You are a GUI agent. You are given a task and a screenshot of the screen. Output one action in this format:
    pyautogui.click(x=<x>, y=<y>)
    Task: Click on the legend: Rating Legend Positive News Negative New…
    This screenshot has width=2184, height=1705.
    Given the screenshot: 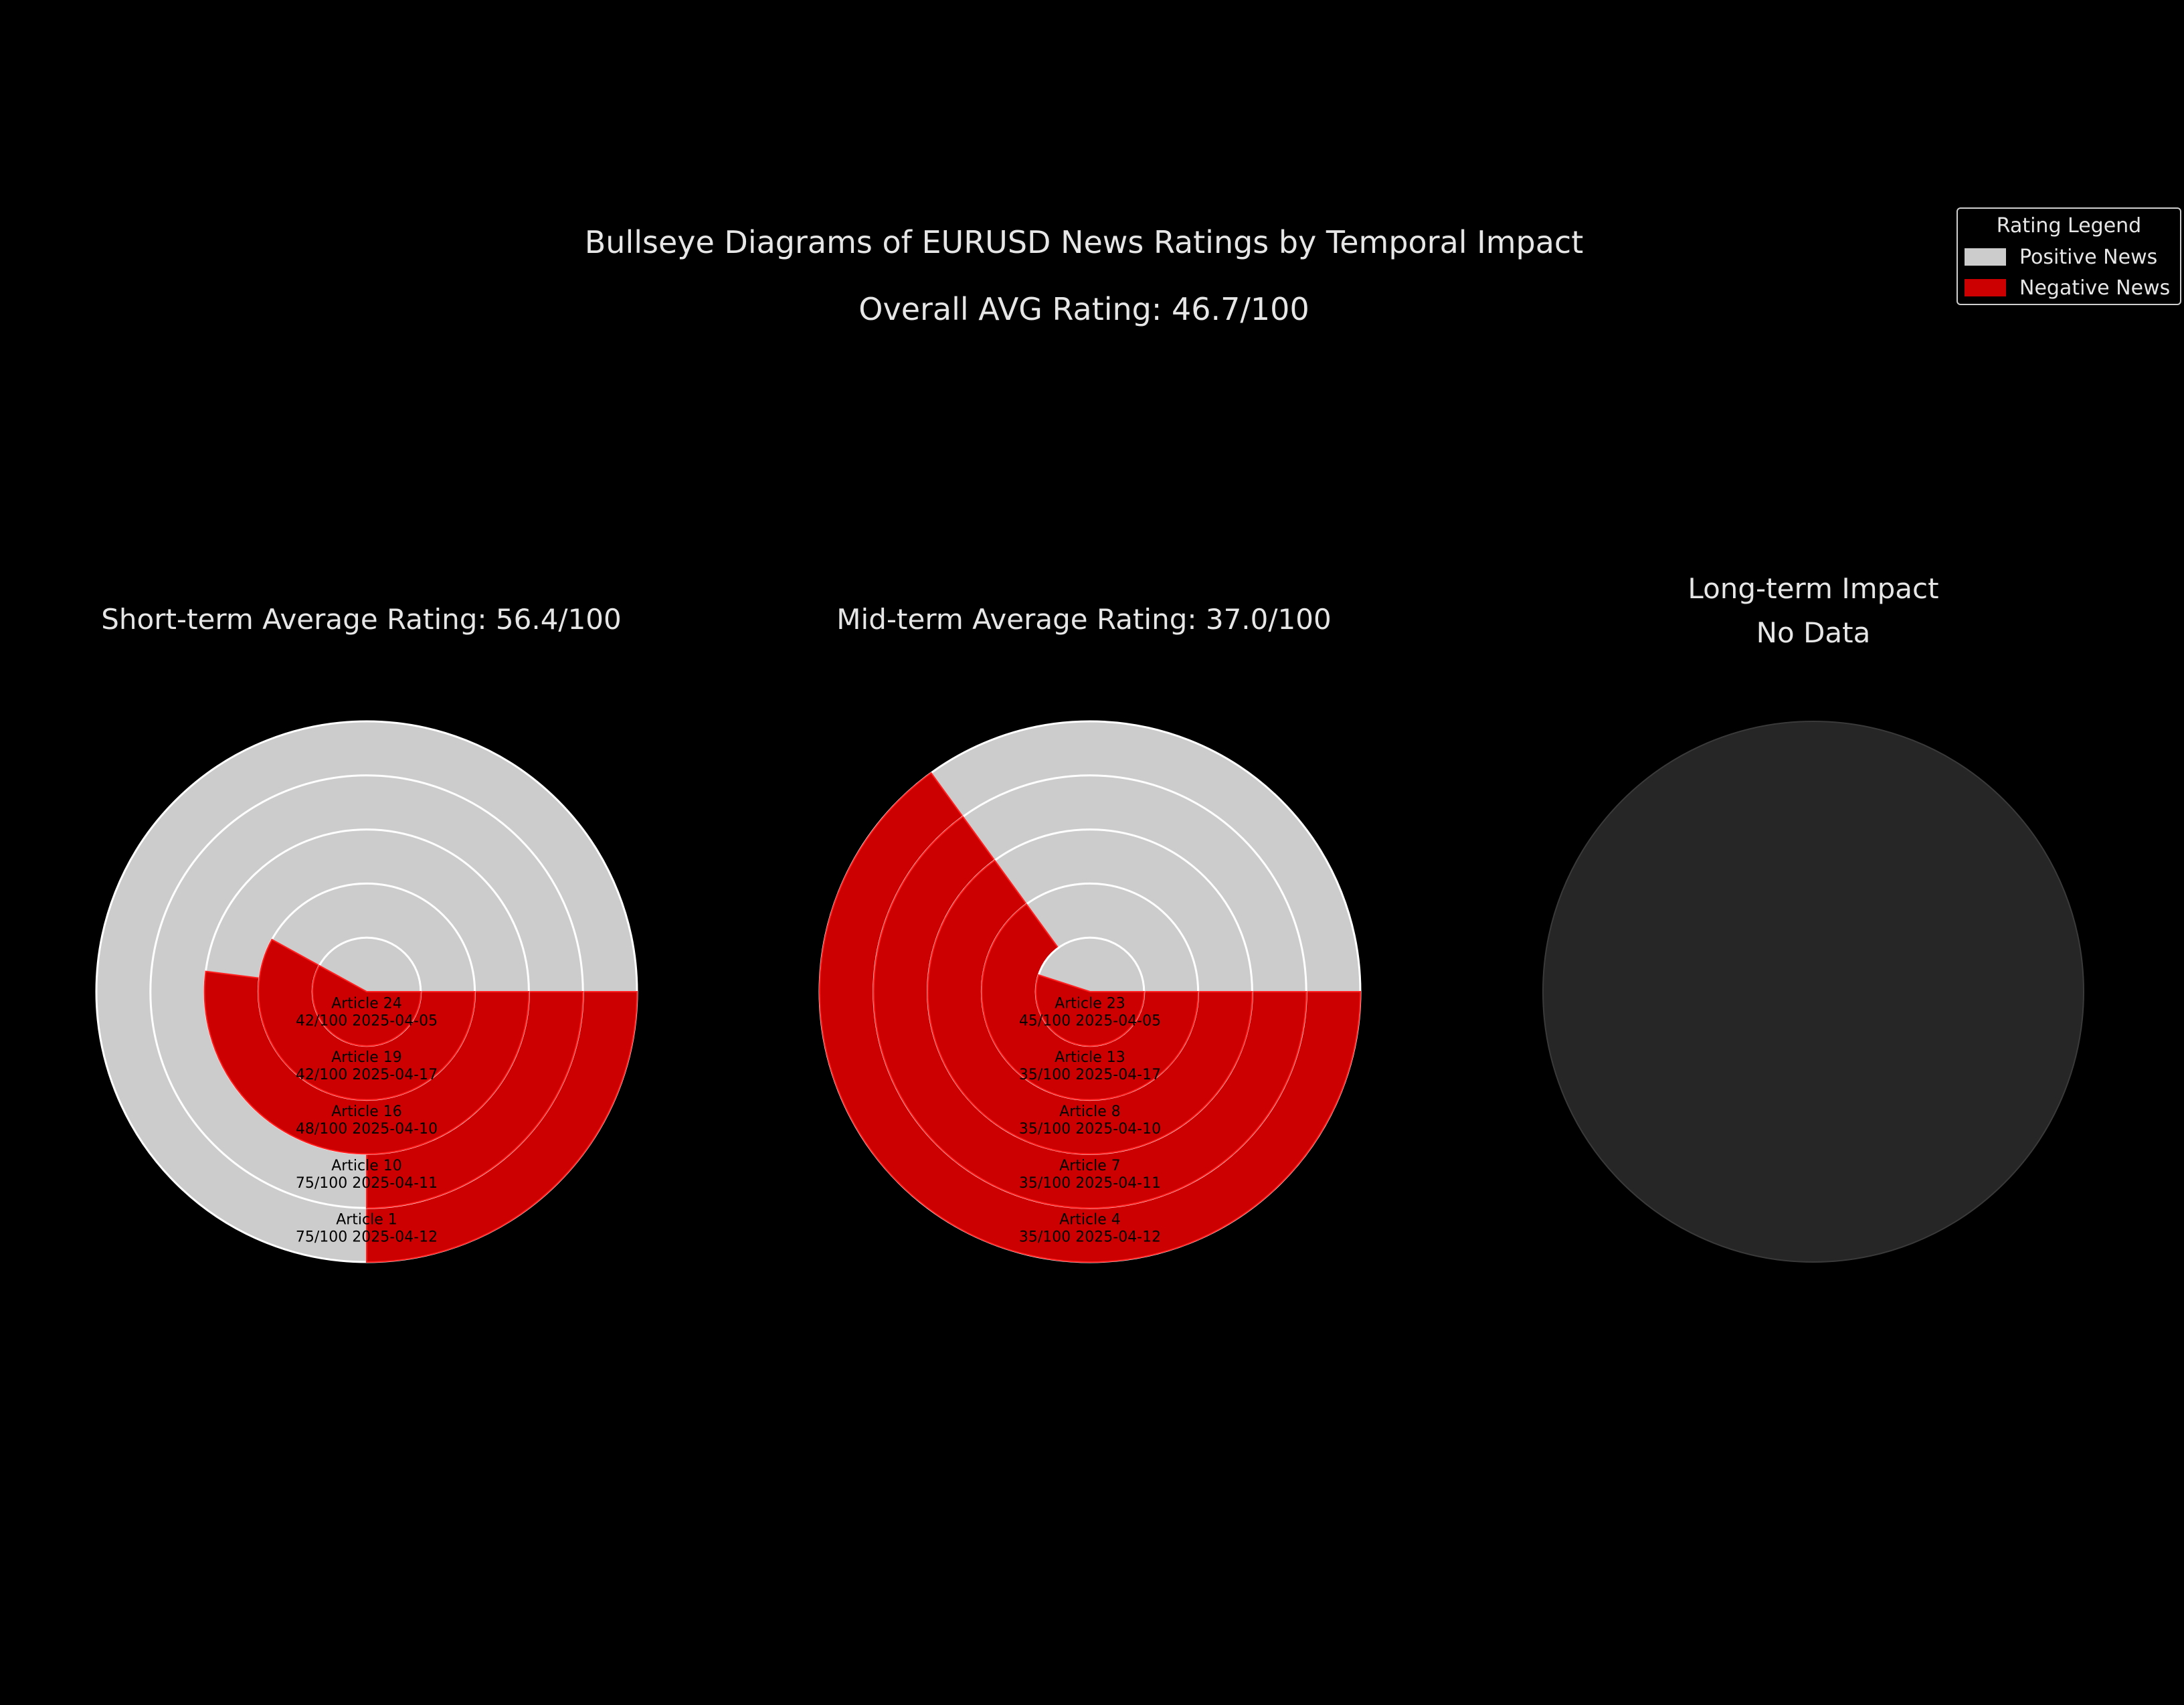 What is the action you would take?
    pyautogui.click(x=2068, y=256)
    